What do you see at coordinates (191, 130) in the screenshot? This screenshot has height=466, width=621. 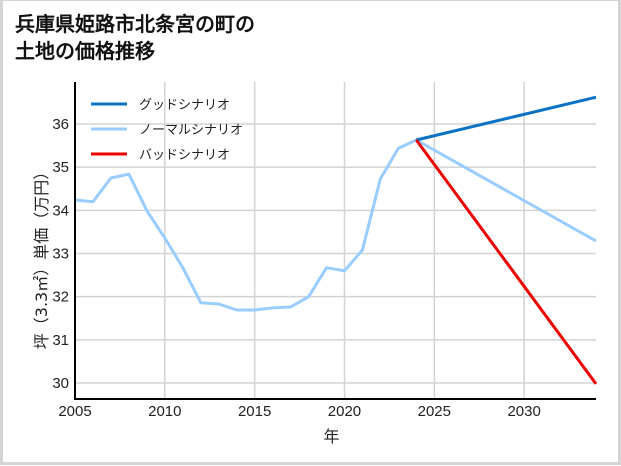 I see `legend-label: ノーマルシナリオ` at bounding box center [191, 130].